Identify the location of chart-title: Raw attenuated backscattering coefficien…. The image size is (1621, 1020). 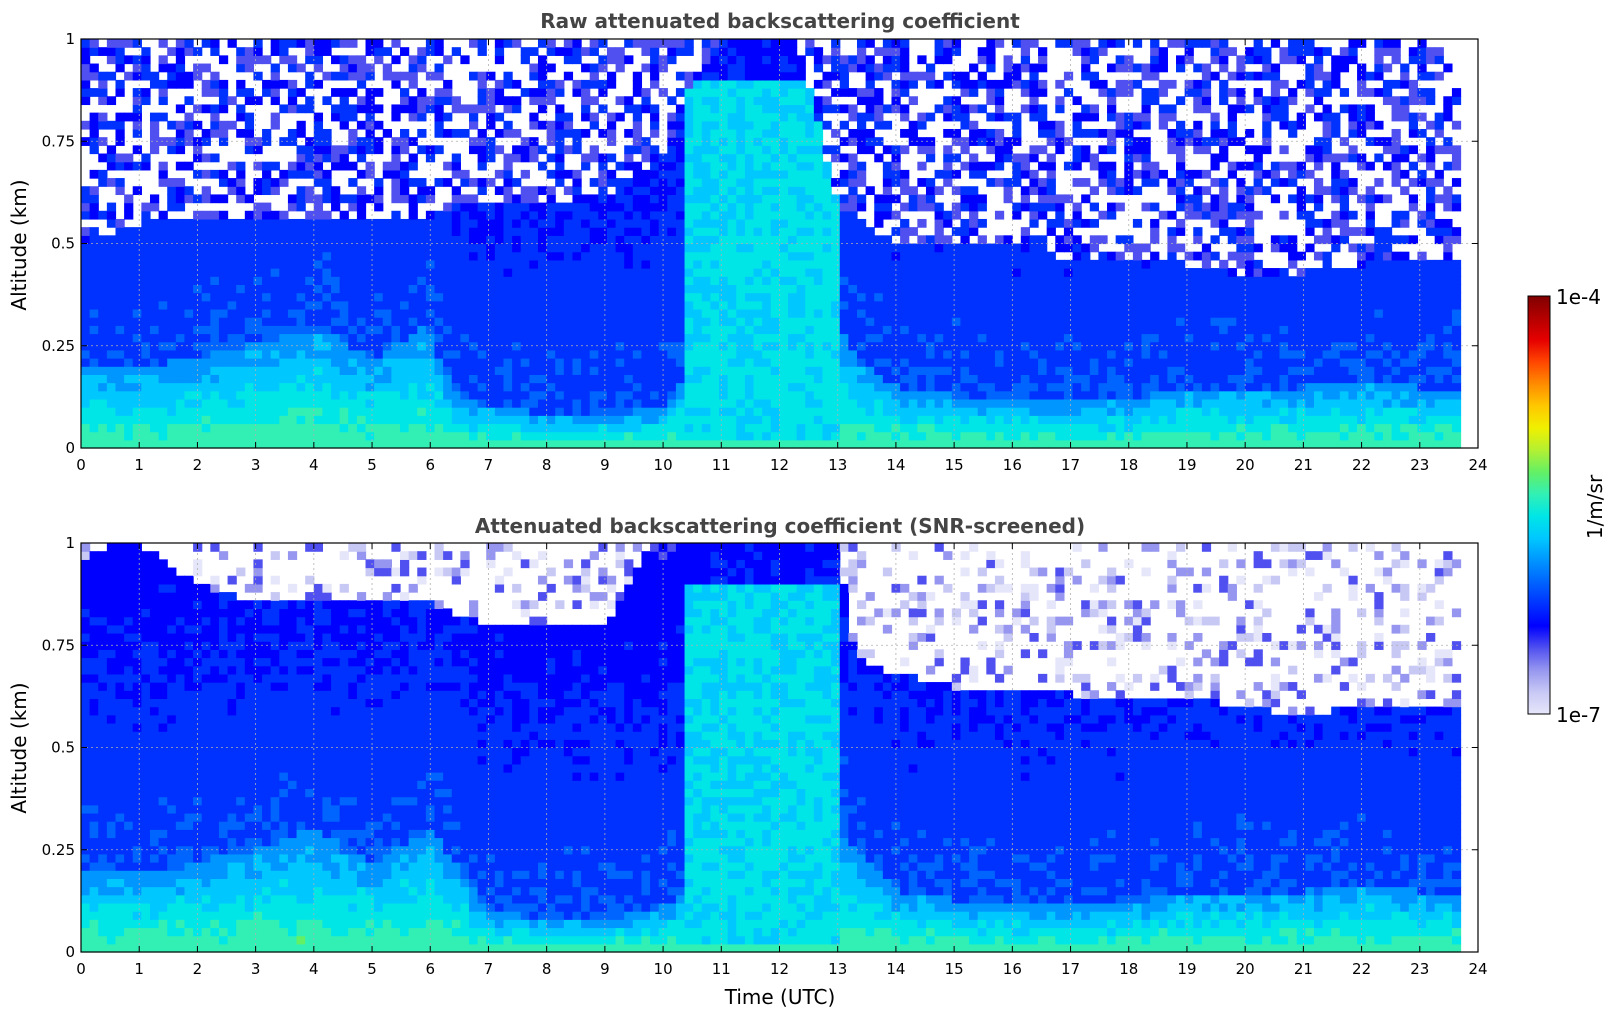
(780, 21).